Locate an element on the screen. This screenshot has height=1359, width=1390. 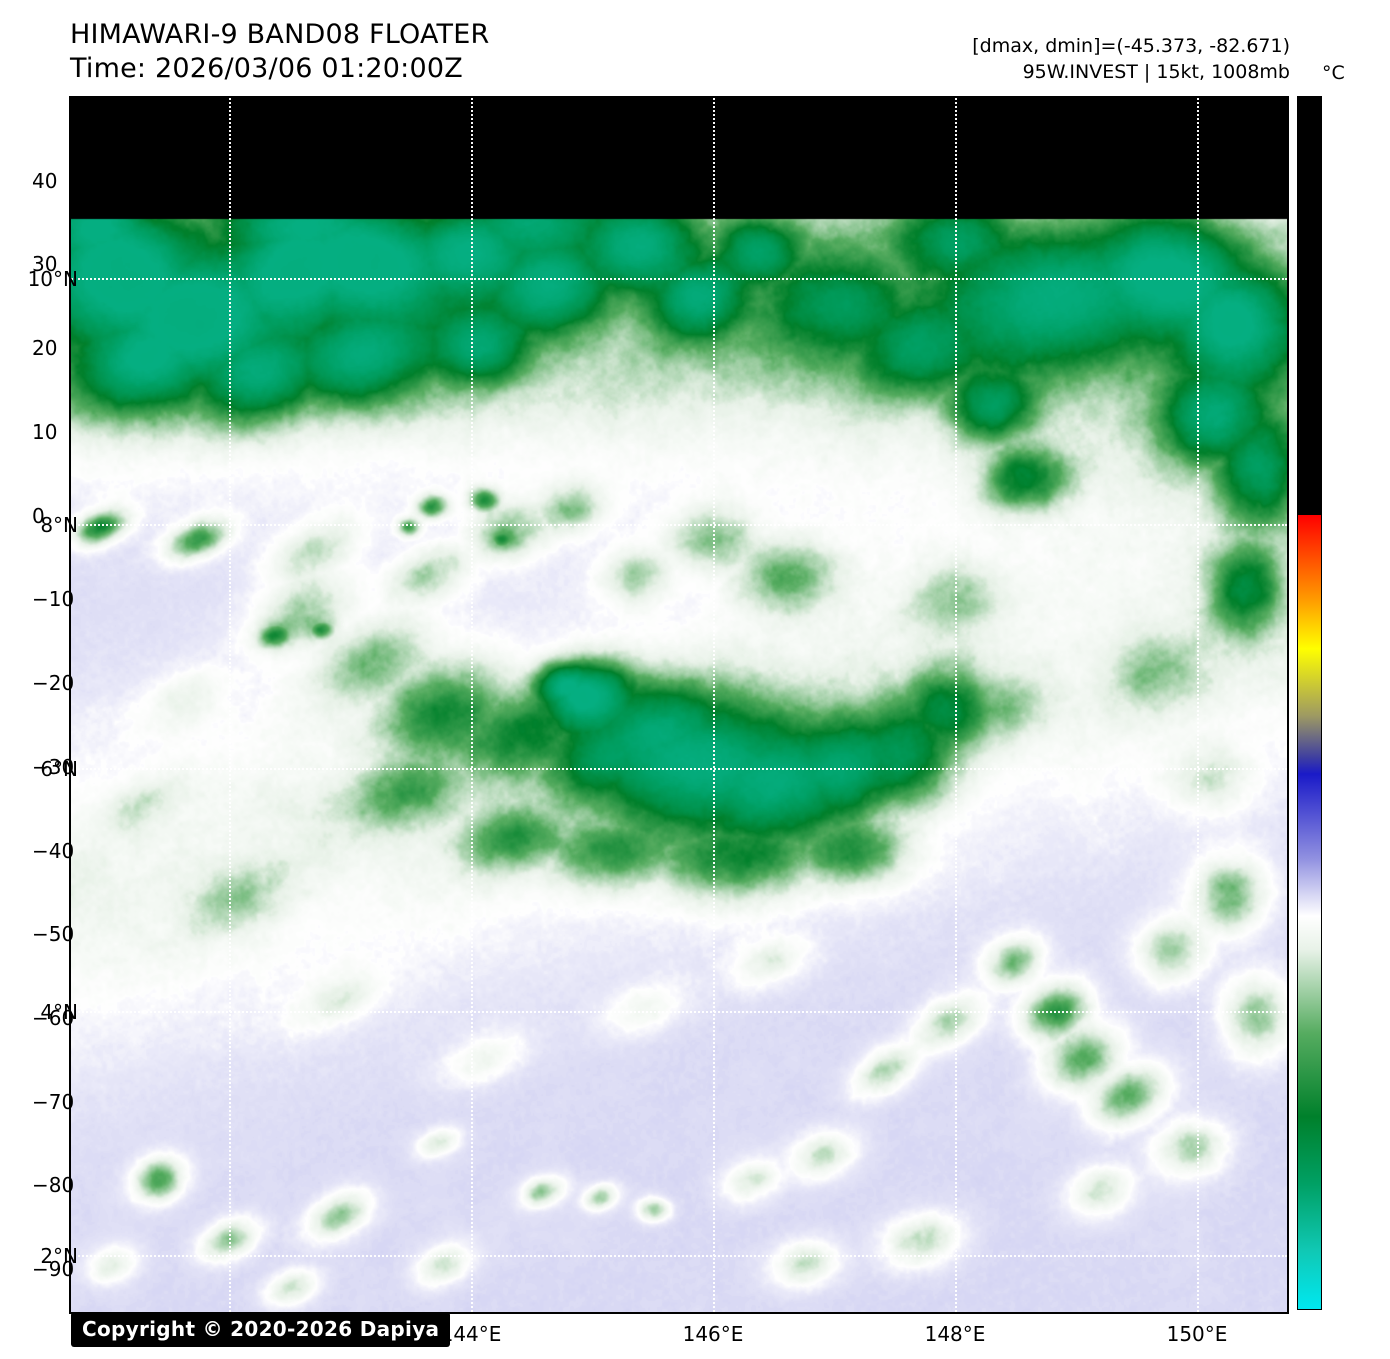
copyright-badge: Copyright © 2020-2026 Dapiya is located at coordinates (261, 1329).